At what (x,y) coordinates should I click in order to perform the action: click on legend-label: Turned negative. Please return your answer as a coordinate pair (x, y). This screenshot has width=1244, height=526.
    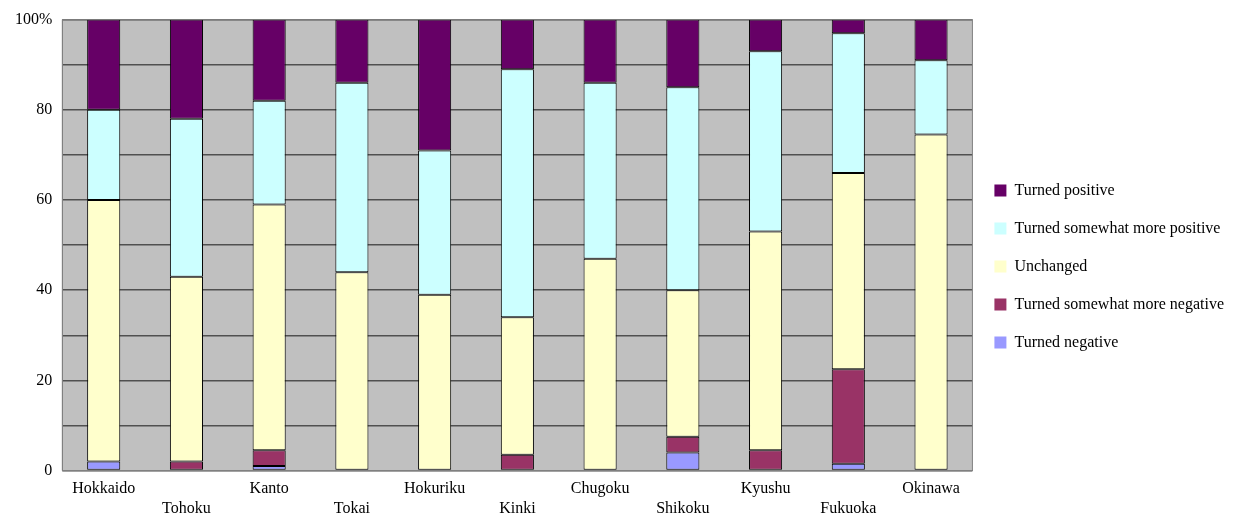
    Looking at the image, I should click on (1066, 341).